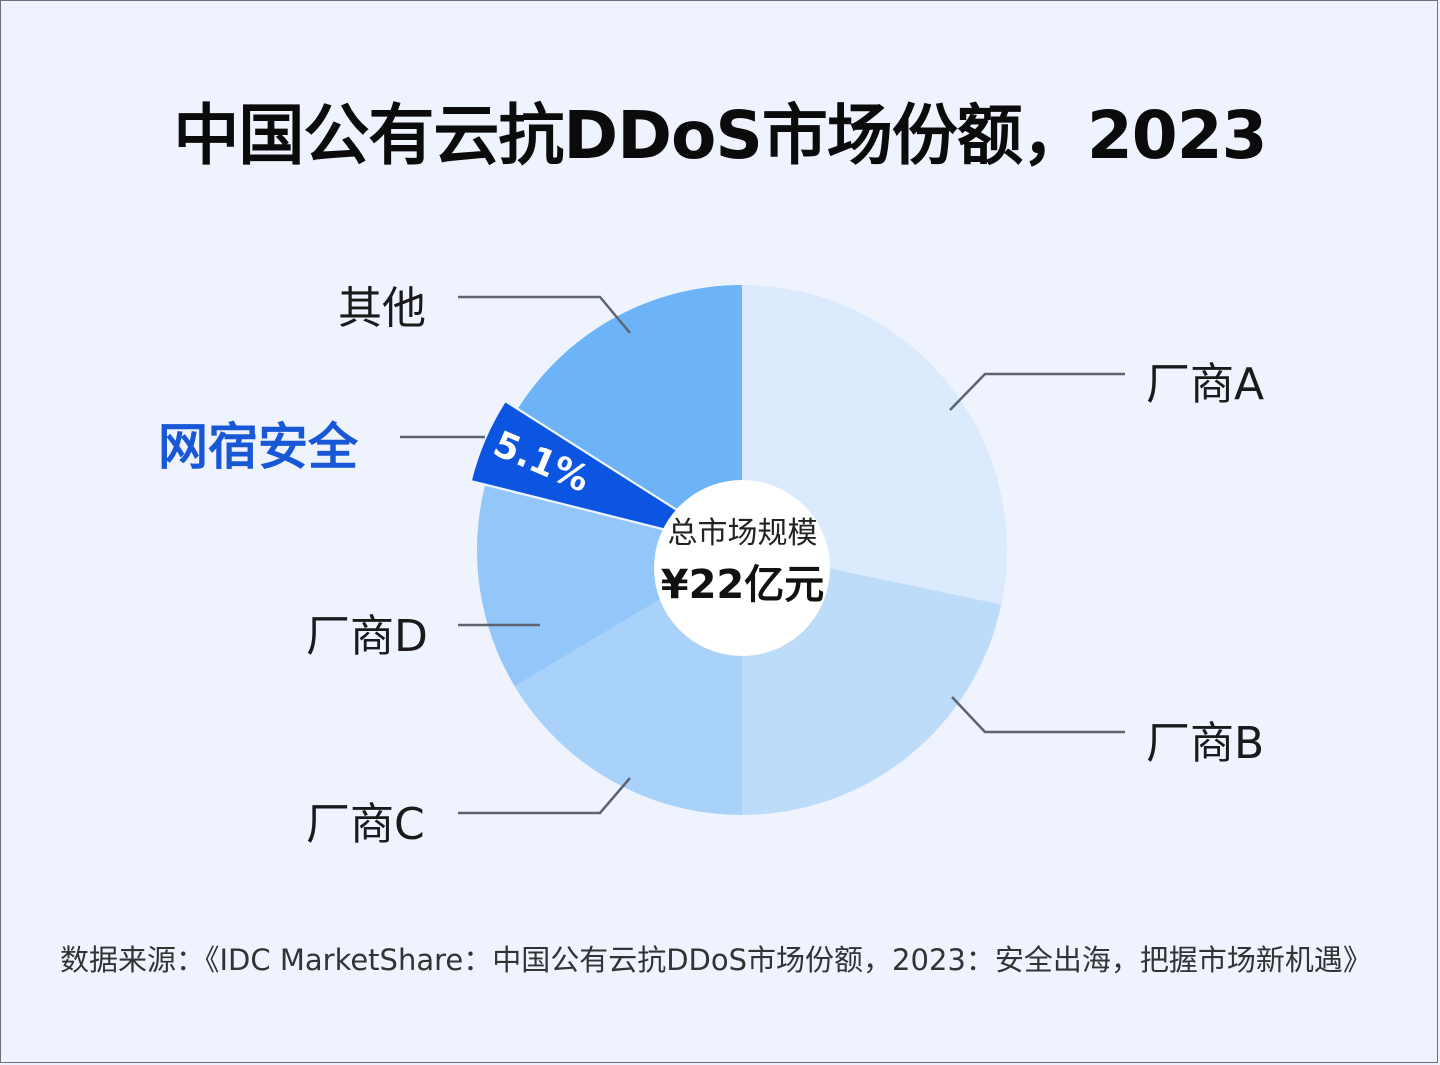  What do you see at coordinates (382, 308) in the screenshot?
I see `label-other: 其他` at bounding box center [382, 308].